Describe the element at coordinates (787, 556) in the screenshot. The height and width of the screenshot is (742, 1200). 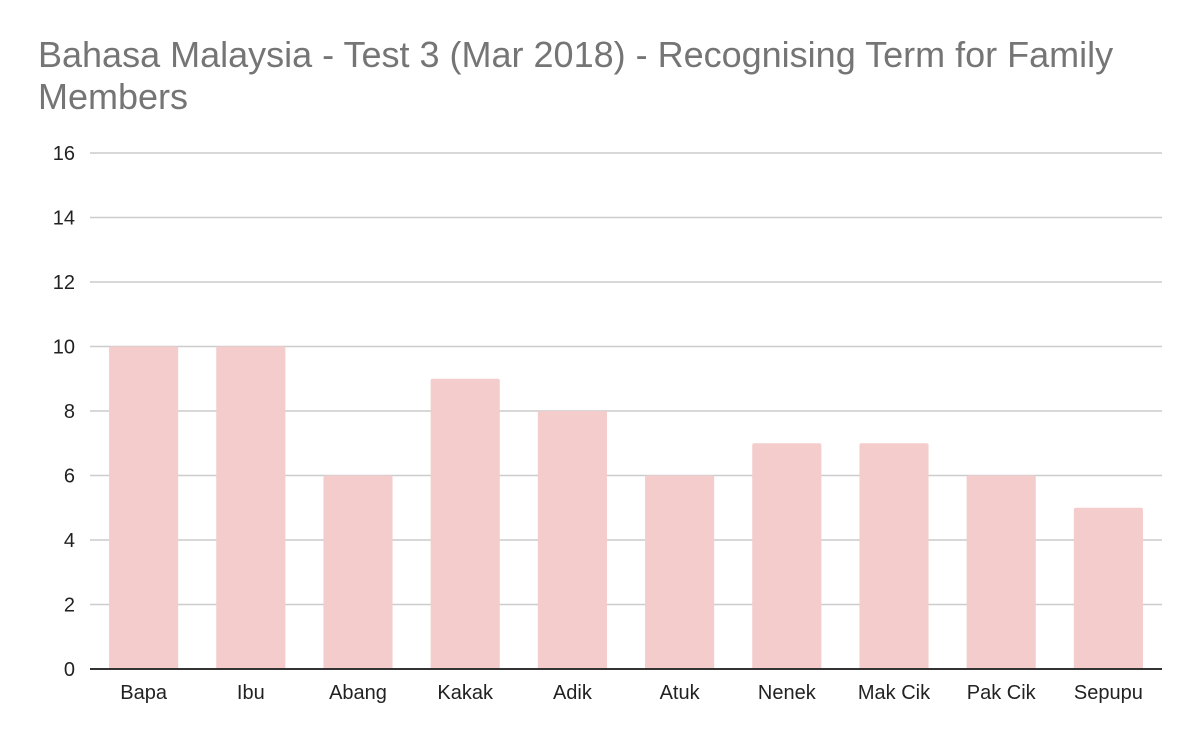
I see `bar-nenek` at that location.